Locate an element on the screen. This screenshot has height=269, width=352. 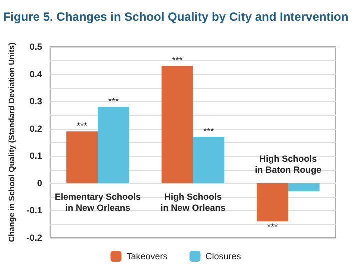
y-tick-label: -0.2 is located at coordinates (34, 238).